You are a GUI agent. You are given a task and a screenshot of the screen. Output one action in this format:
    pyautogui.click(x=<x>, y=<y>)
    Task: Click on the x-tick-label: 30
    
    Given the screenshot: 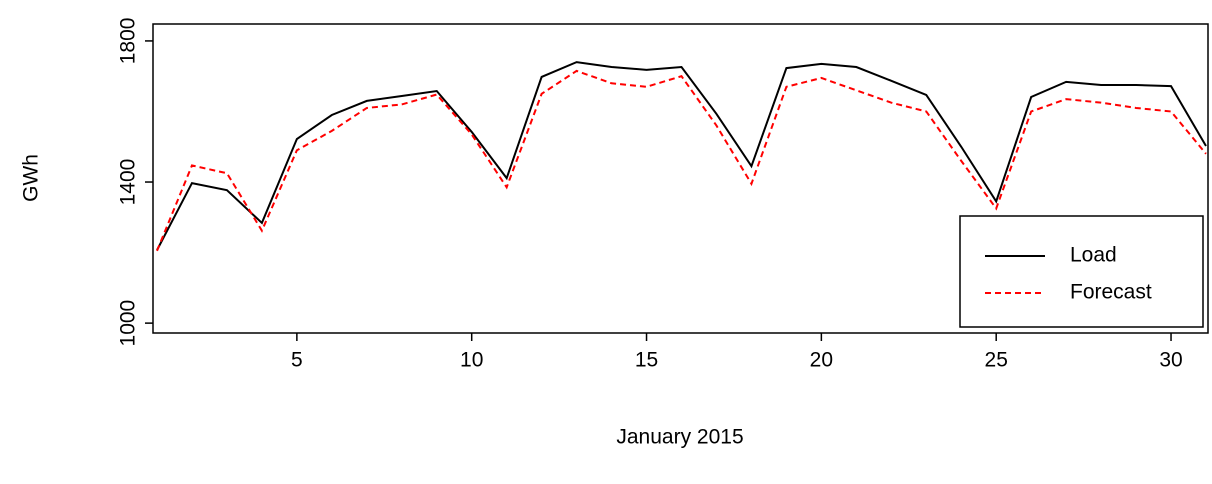 What is the action you would take?
    pyautogui.click(x=1170, y=360)
    